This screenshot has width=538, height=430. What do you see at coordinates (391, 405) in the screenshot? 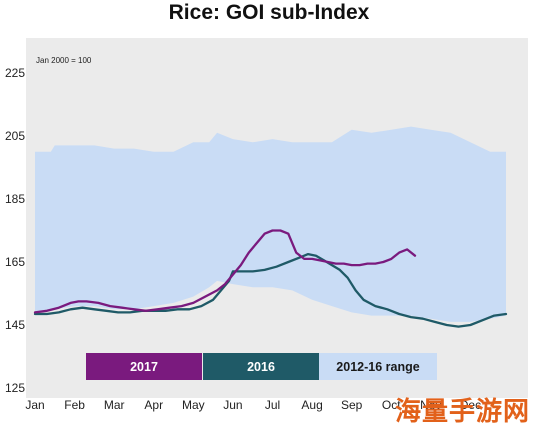
I see `x-tick-label-oct: Oct` at bounding box center [391, 405].